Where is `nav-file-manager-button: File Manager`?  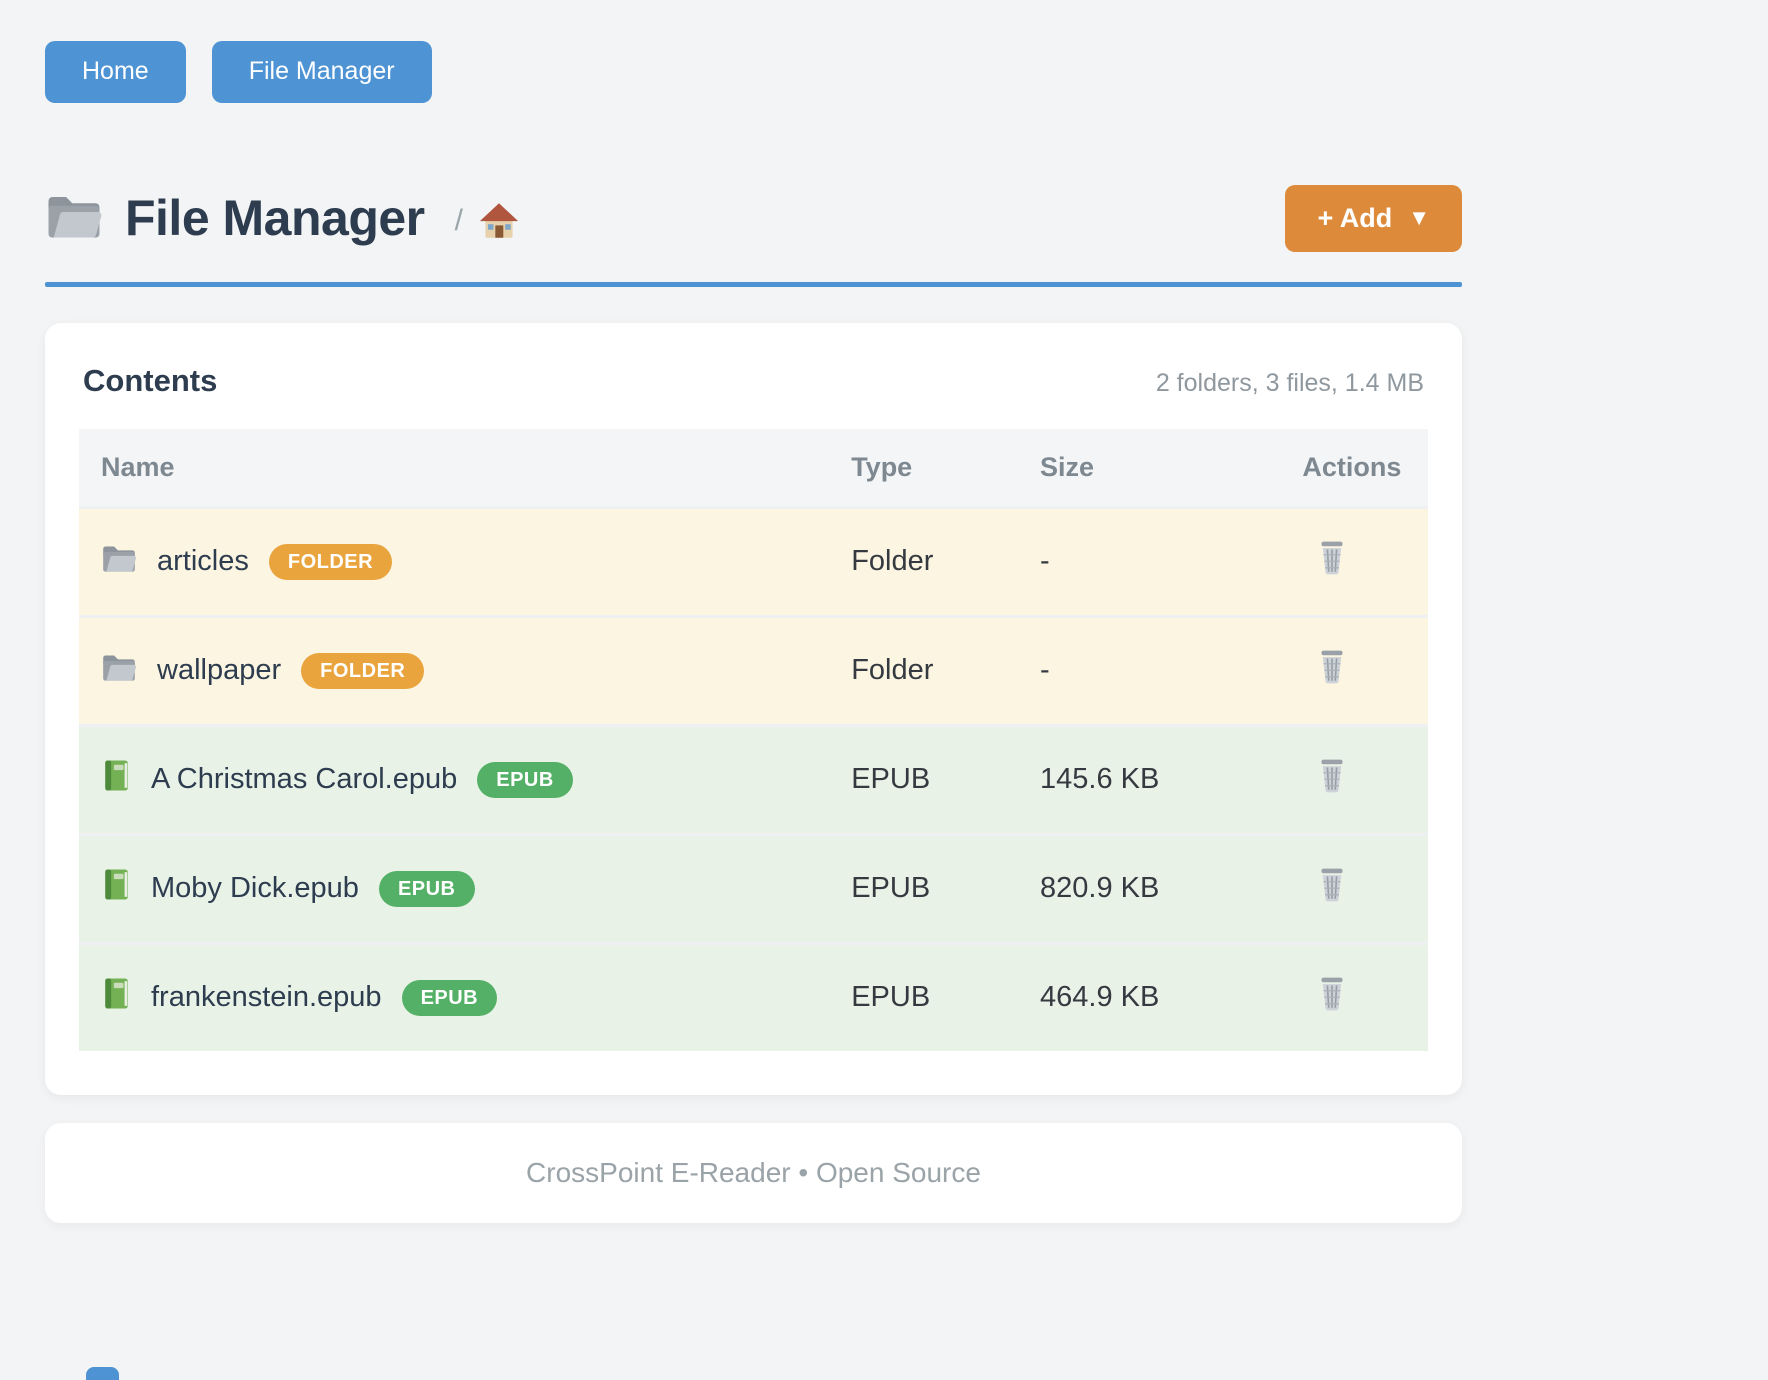 nav-file-manager-button: File Manager is located at coordinates (321, 72).